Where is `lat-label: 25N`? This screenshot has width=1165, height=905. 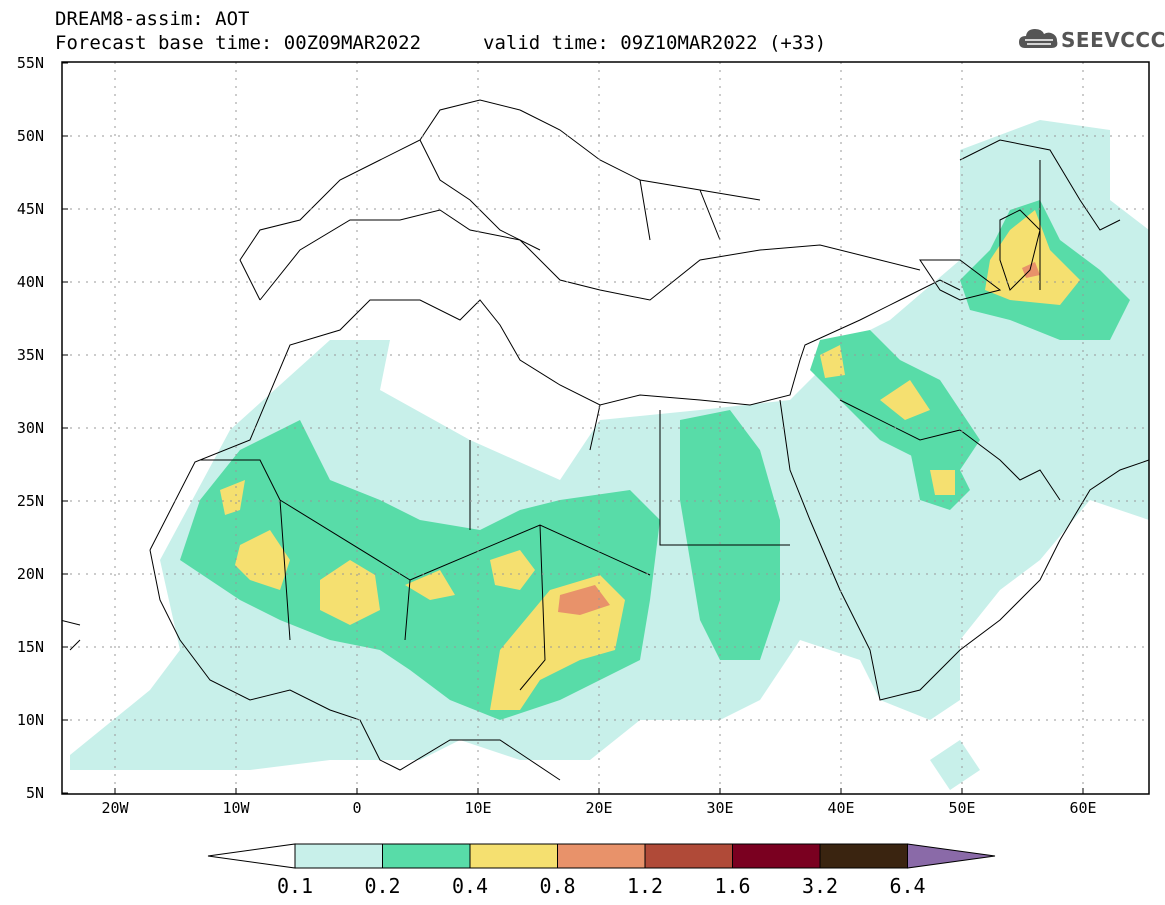 lat-label: 25N is located at coordinates (30, 501).